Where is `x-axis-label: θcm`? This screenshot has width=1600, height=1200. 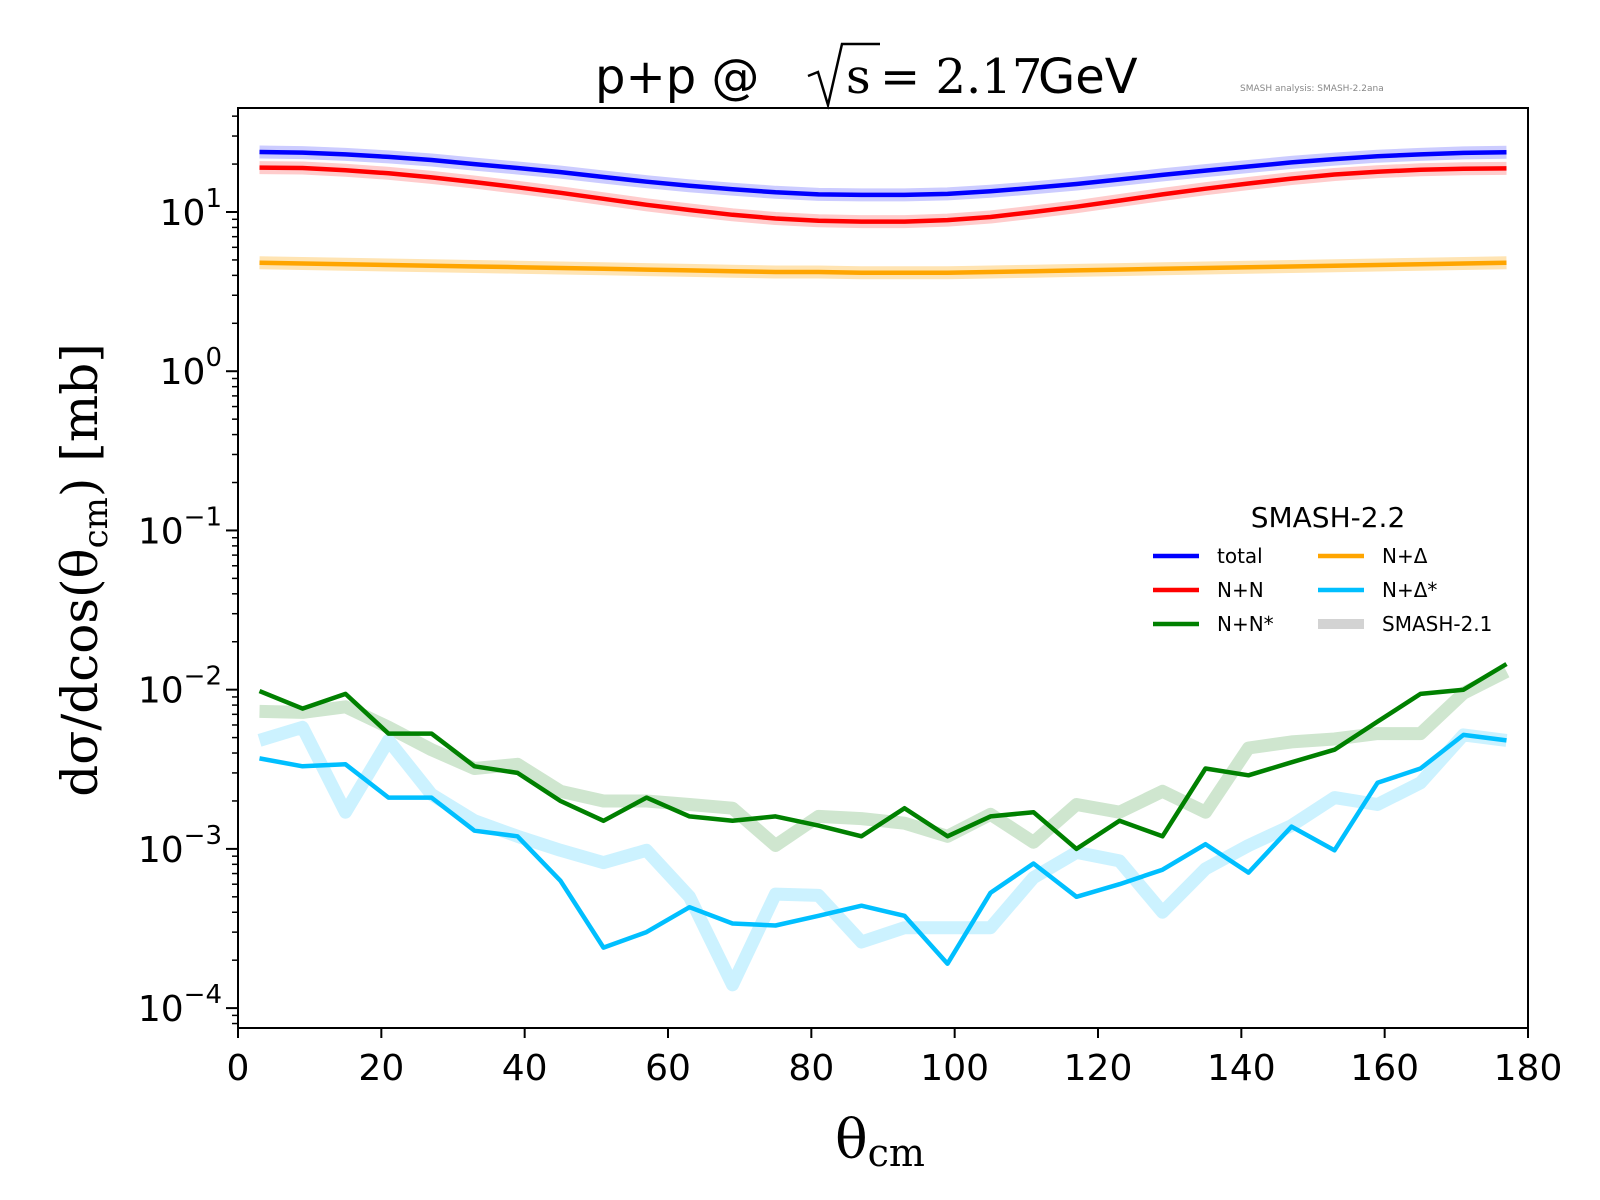
x-axis-label: θcm is located at coordinates (880, 1141).